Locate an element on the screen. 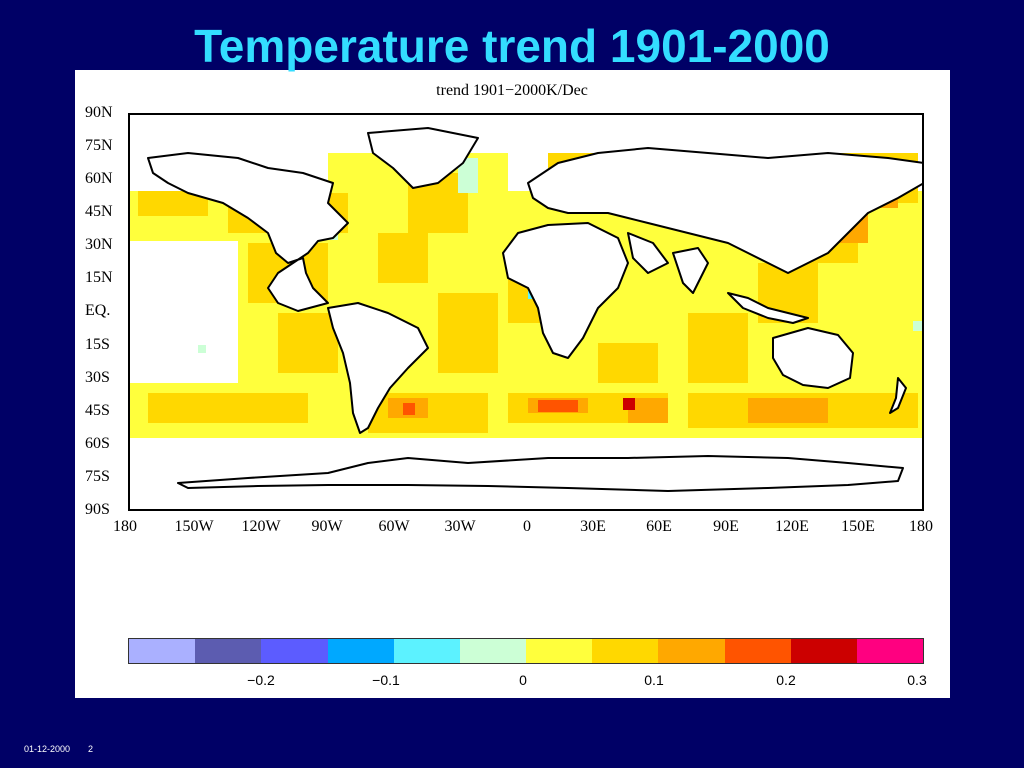  colorbar-label-0: 0 is located at coordinates (523, 680).